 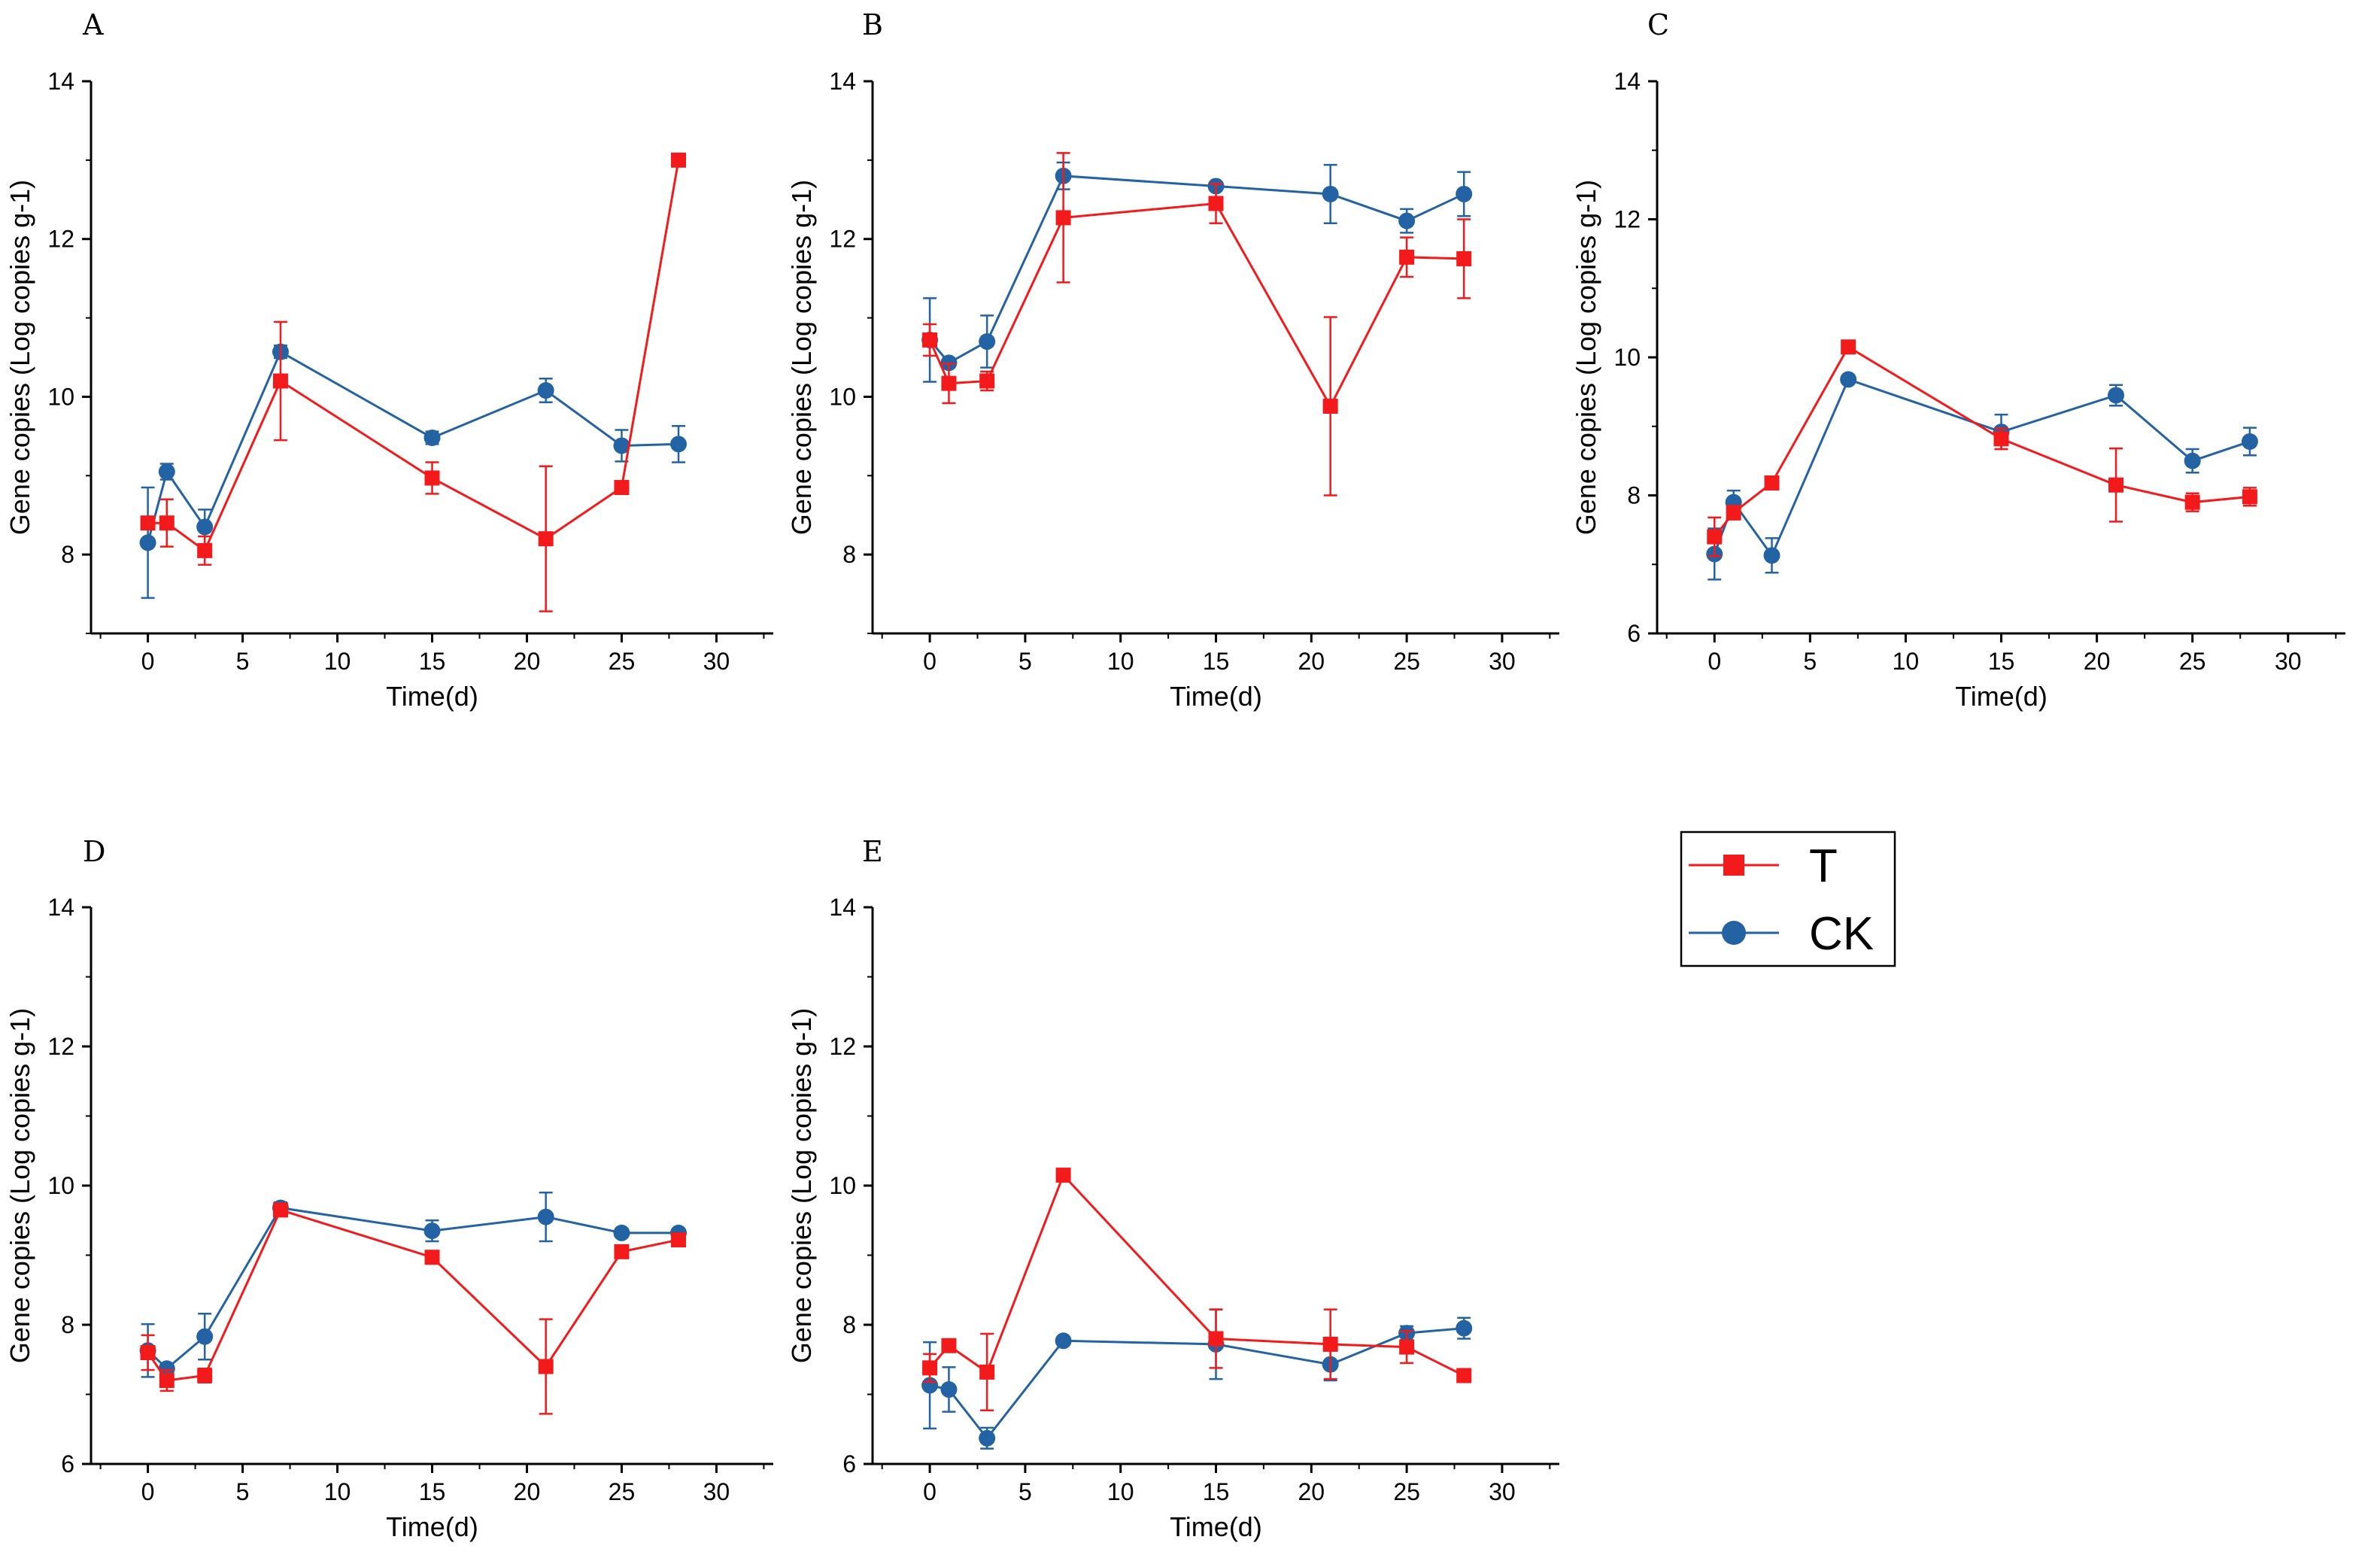 What do you see at coordinates (60, 397) in the screenshot?
I see `y-tick-label: 10` at bounding box center [60, 397].